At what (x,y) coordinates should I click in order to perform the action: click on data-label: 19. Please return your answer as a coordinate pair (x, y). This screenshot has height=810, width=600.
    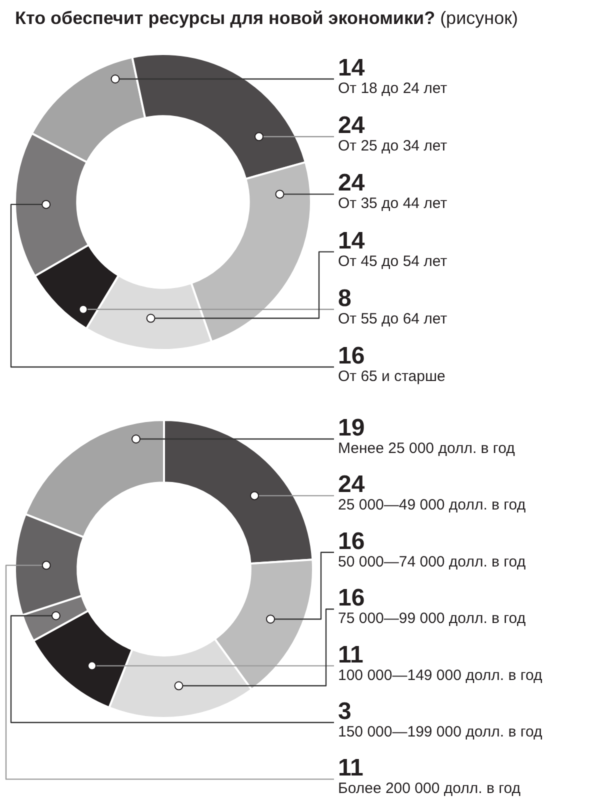
    Looking at the image, I should click on (351, 428).